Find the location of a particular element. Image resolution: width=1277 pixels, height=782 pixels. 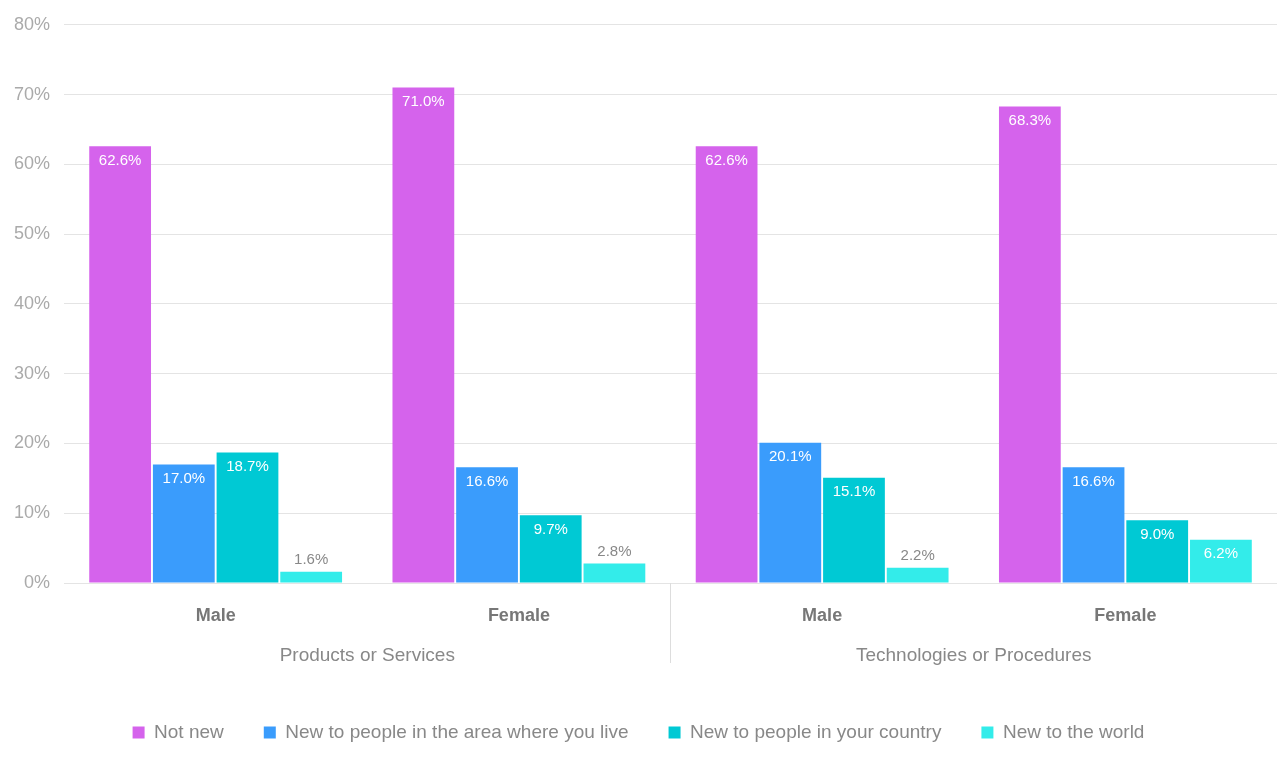

data-label: 68.3% is located at coordinates (1030, 120).